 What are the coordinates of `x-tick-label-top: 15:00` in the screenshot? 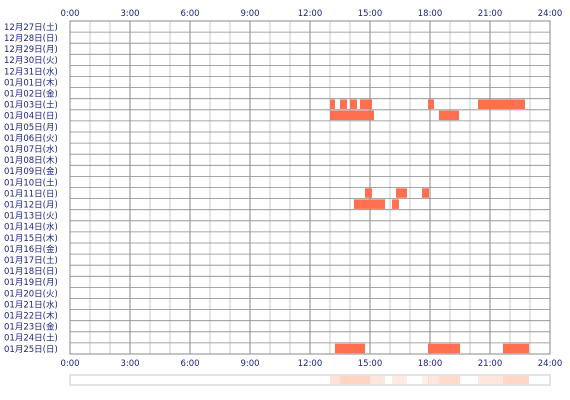 It's located at (370, 14).